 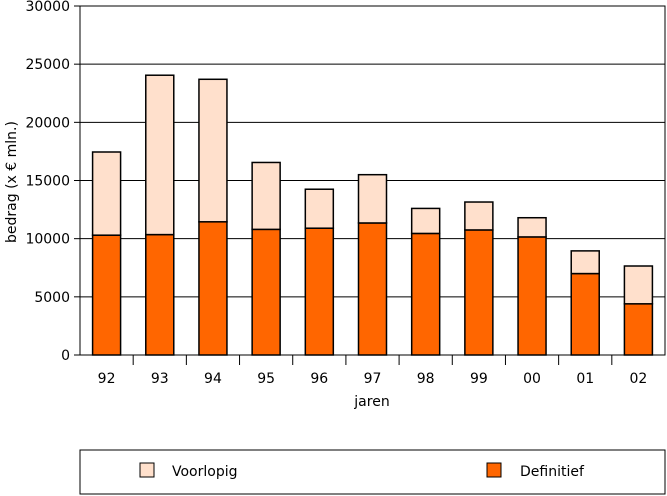 What do you see at coordinates (373, 379) in the screenshot?
I see `x-tick-label: 97` at bounding box center [373, 379].